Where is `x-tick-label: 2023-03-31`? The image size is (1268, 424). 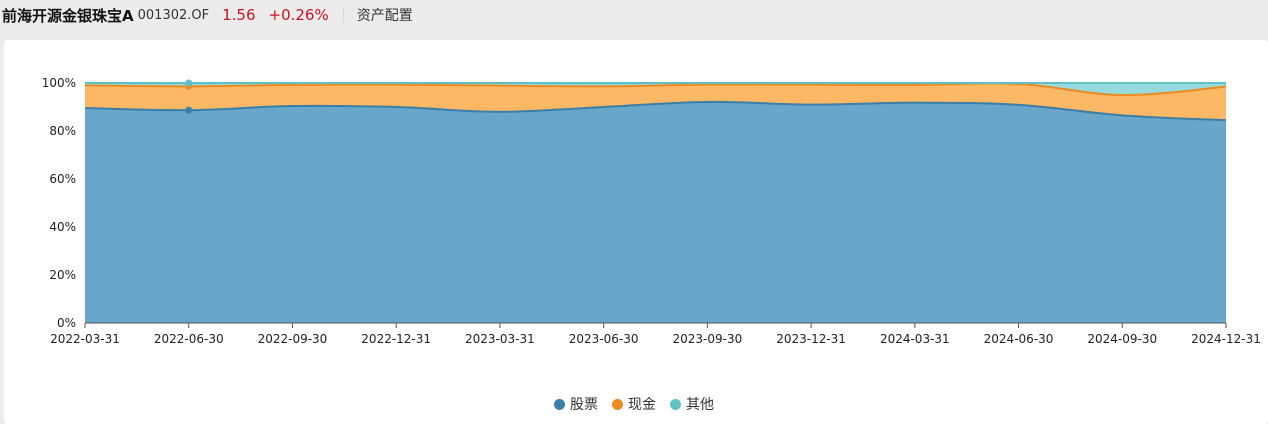
x-tick-label: 2023-03-31 is located at coordinates (500, 339).